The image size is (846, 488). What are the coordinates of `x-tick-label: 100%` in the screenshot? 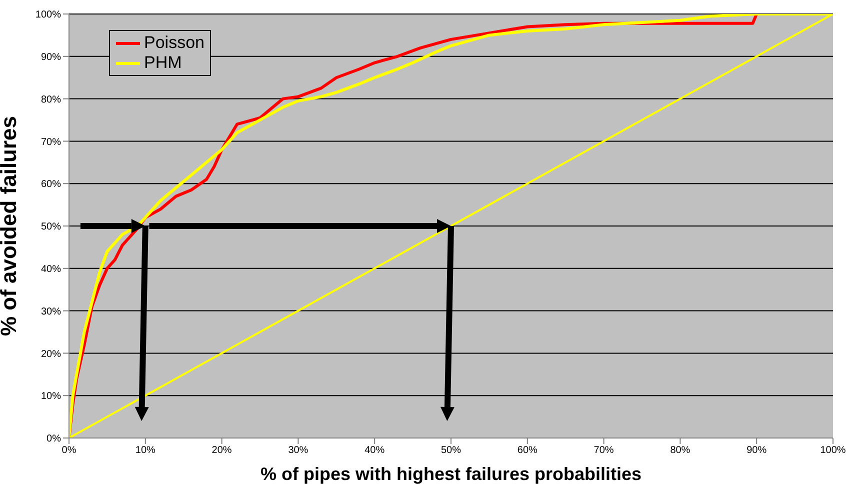 It's located at (833, 450).